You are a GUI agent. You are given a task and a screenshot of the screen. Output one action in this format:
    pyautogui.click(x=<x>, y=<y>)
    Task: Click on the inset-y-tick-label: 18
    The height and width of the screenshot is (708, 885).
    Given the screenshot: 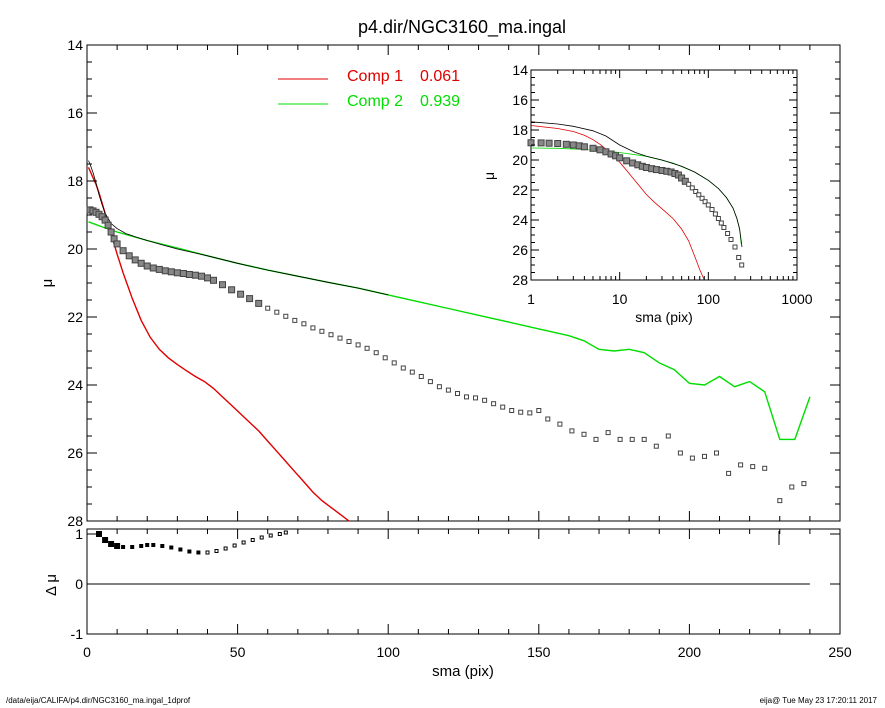 What is the action you would take?
    pyautogui.click(x=520, y=130)
    